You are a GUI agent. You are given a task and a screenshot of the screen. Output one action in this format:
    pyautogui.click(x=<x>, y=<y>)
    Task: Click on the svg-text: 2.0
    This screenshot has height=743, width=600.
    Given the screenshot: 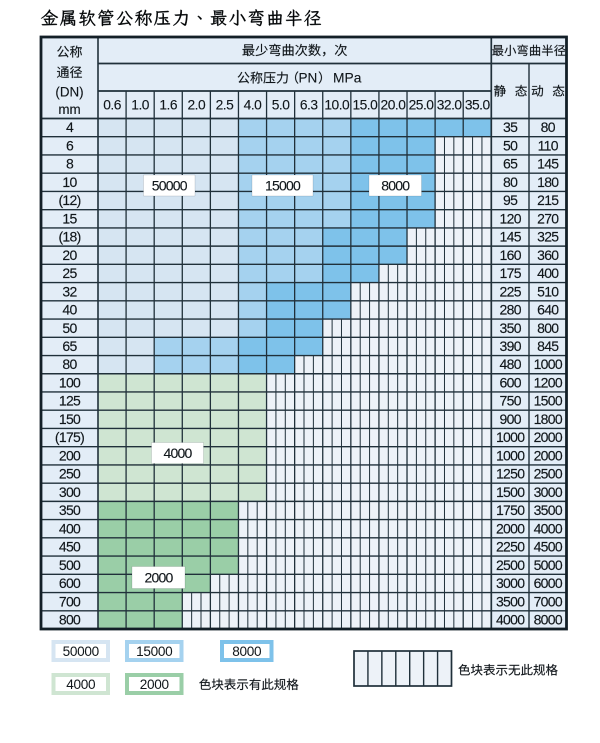 What is the action you would take?
    pyautogui.click(x=196, y=105)
    